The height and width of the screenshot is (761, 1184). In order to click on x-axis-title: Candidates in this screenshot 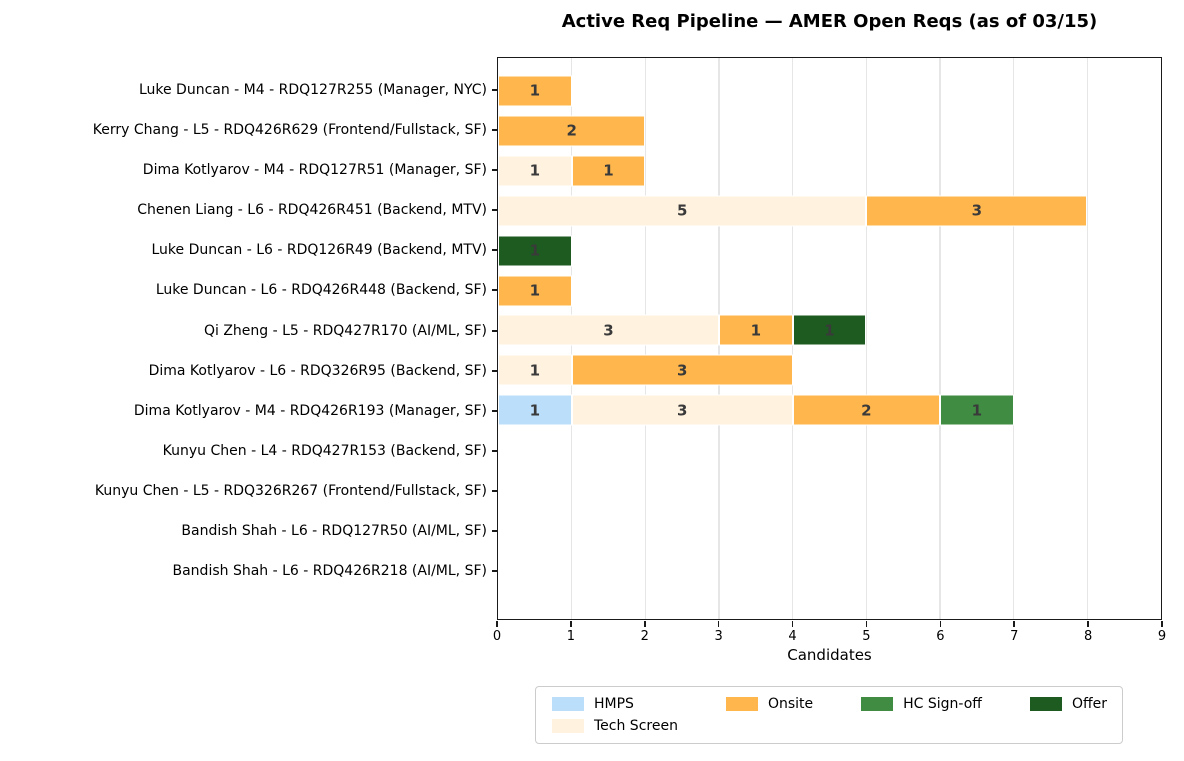, I will do `click(829, 655)`.